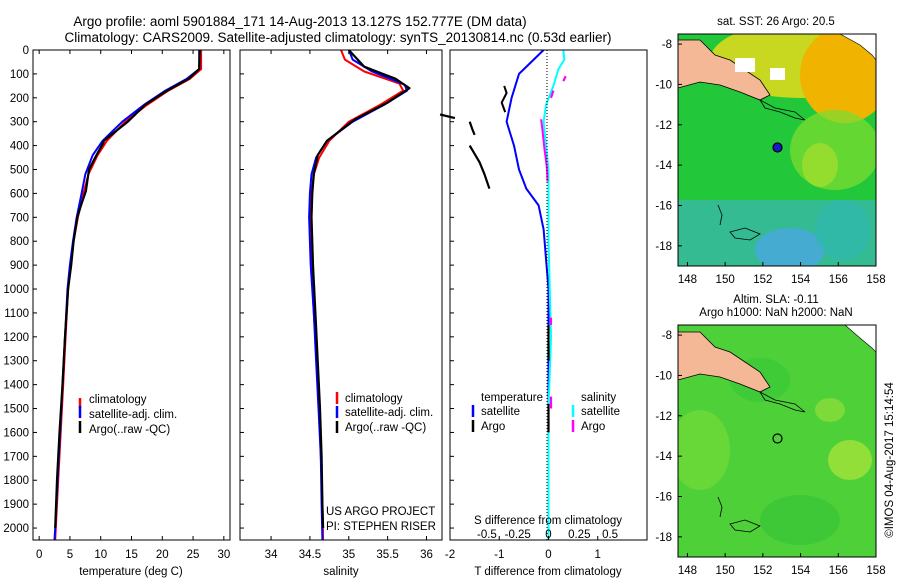 The image size is (900, 580). What do you see at coordinates (450, 555) in the screenshot?
I see `x-tick-label: -2` at bounding box center [450, 555].